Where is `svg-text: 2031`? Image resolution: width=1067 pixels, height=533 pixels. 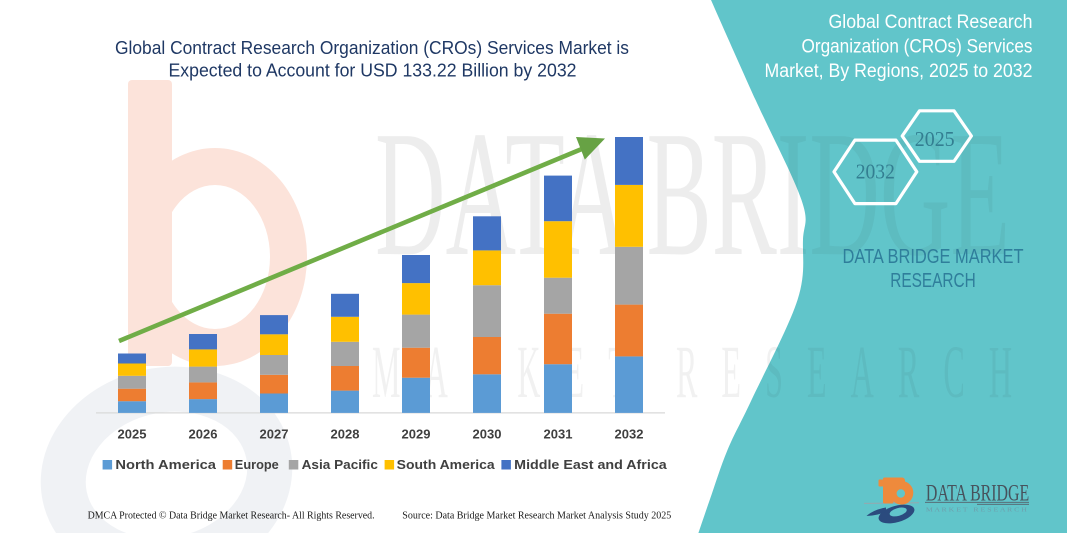 svg-text: 2031 is located at coordinates (558, 434).